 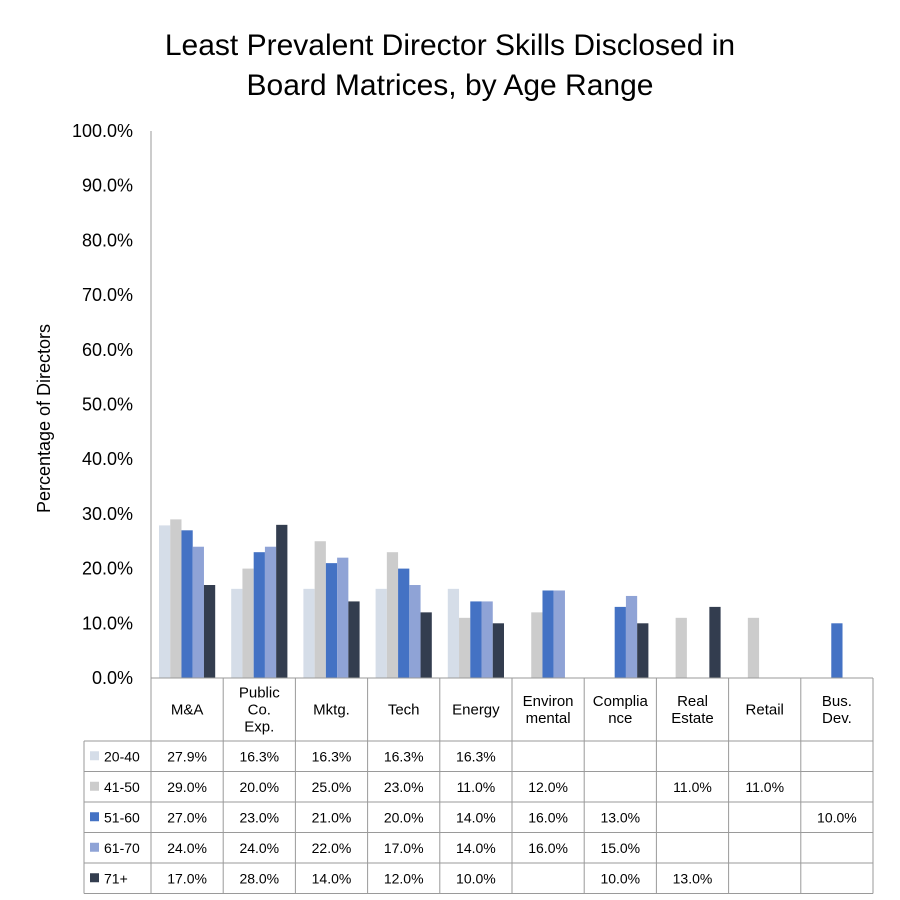 What do you see at coordinates (331, 710) in the screenshot?
I see `x-category-label: Mktg.` at bounding box center [331, 710].